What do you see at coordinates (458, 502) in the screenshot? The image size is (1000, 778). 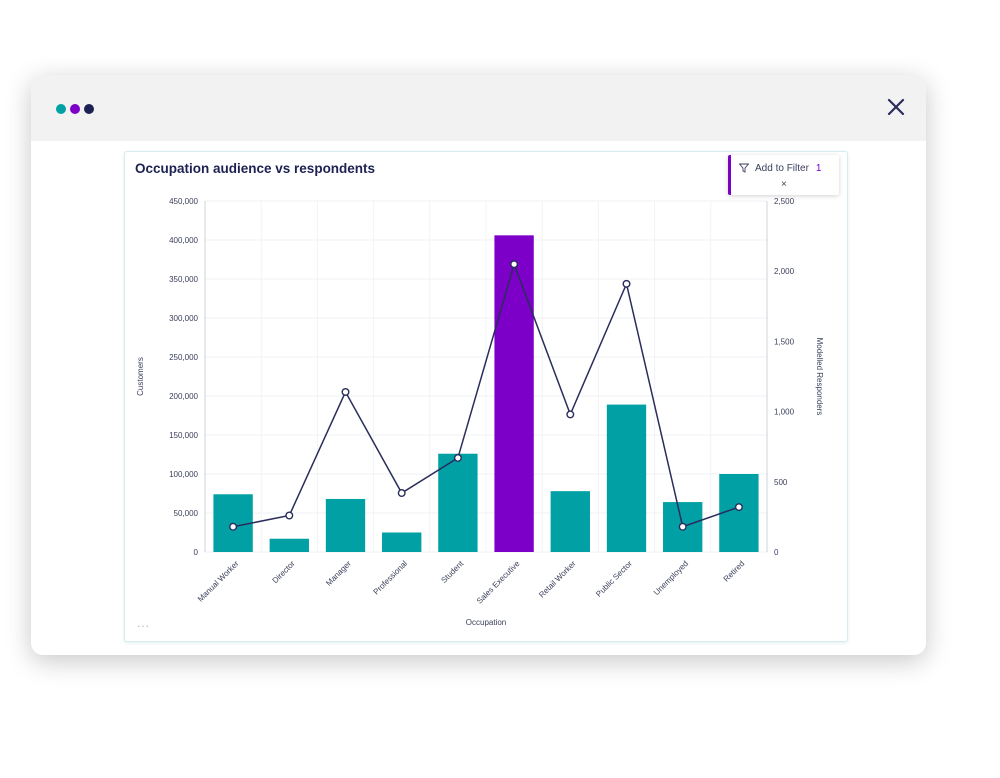 I see `bar-student` at bounding box center [458, 502].